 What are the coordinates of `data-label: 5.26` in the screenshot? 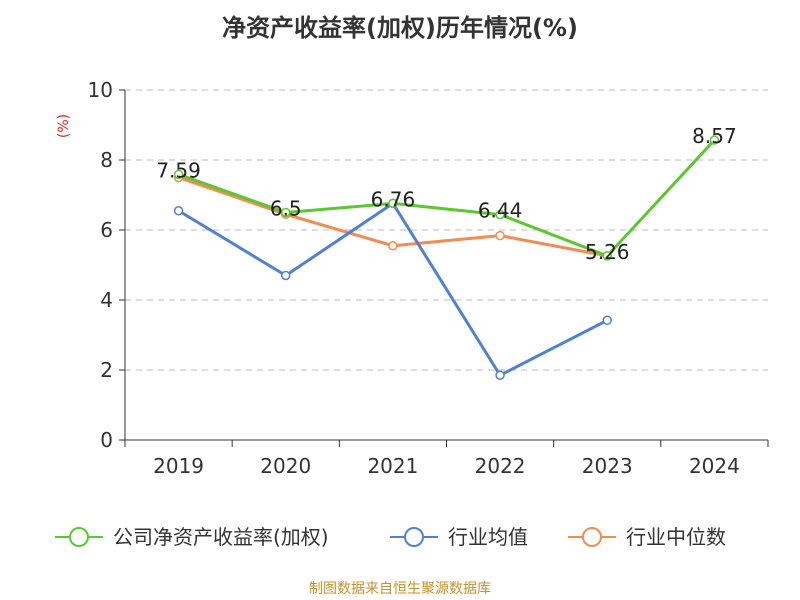 It's located at (607, 252).